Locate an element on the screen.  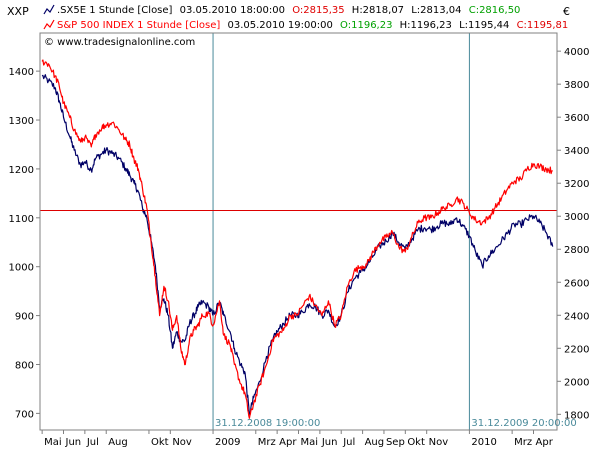
legend-high: H:2818,07 is located at coordinates (378, 10).